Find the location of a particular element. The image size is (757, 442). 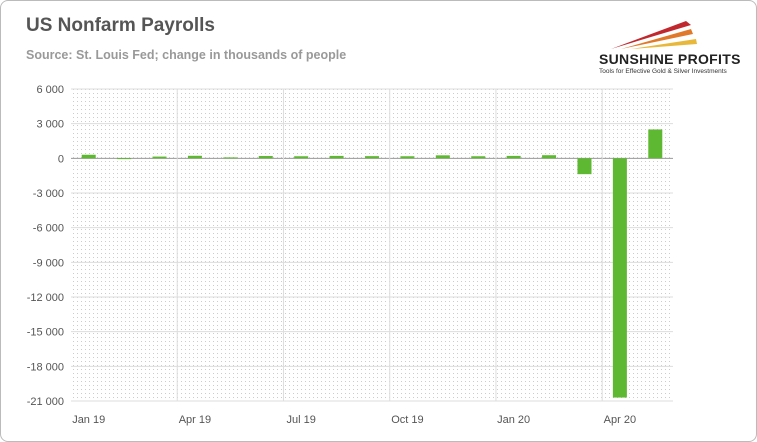

x-tick-label: Oct 19 is located at coordinates (407, 420).